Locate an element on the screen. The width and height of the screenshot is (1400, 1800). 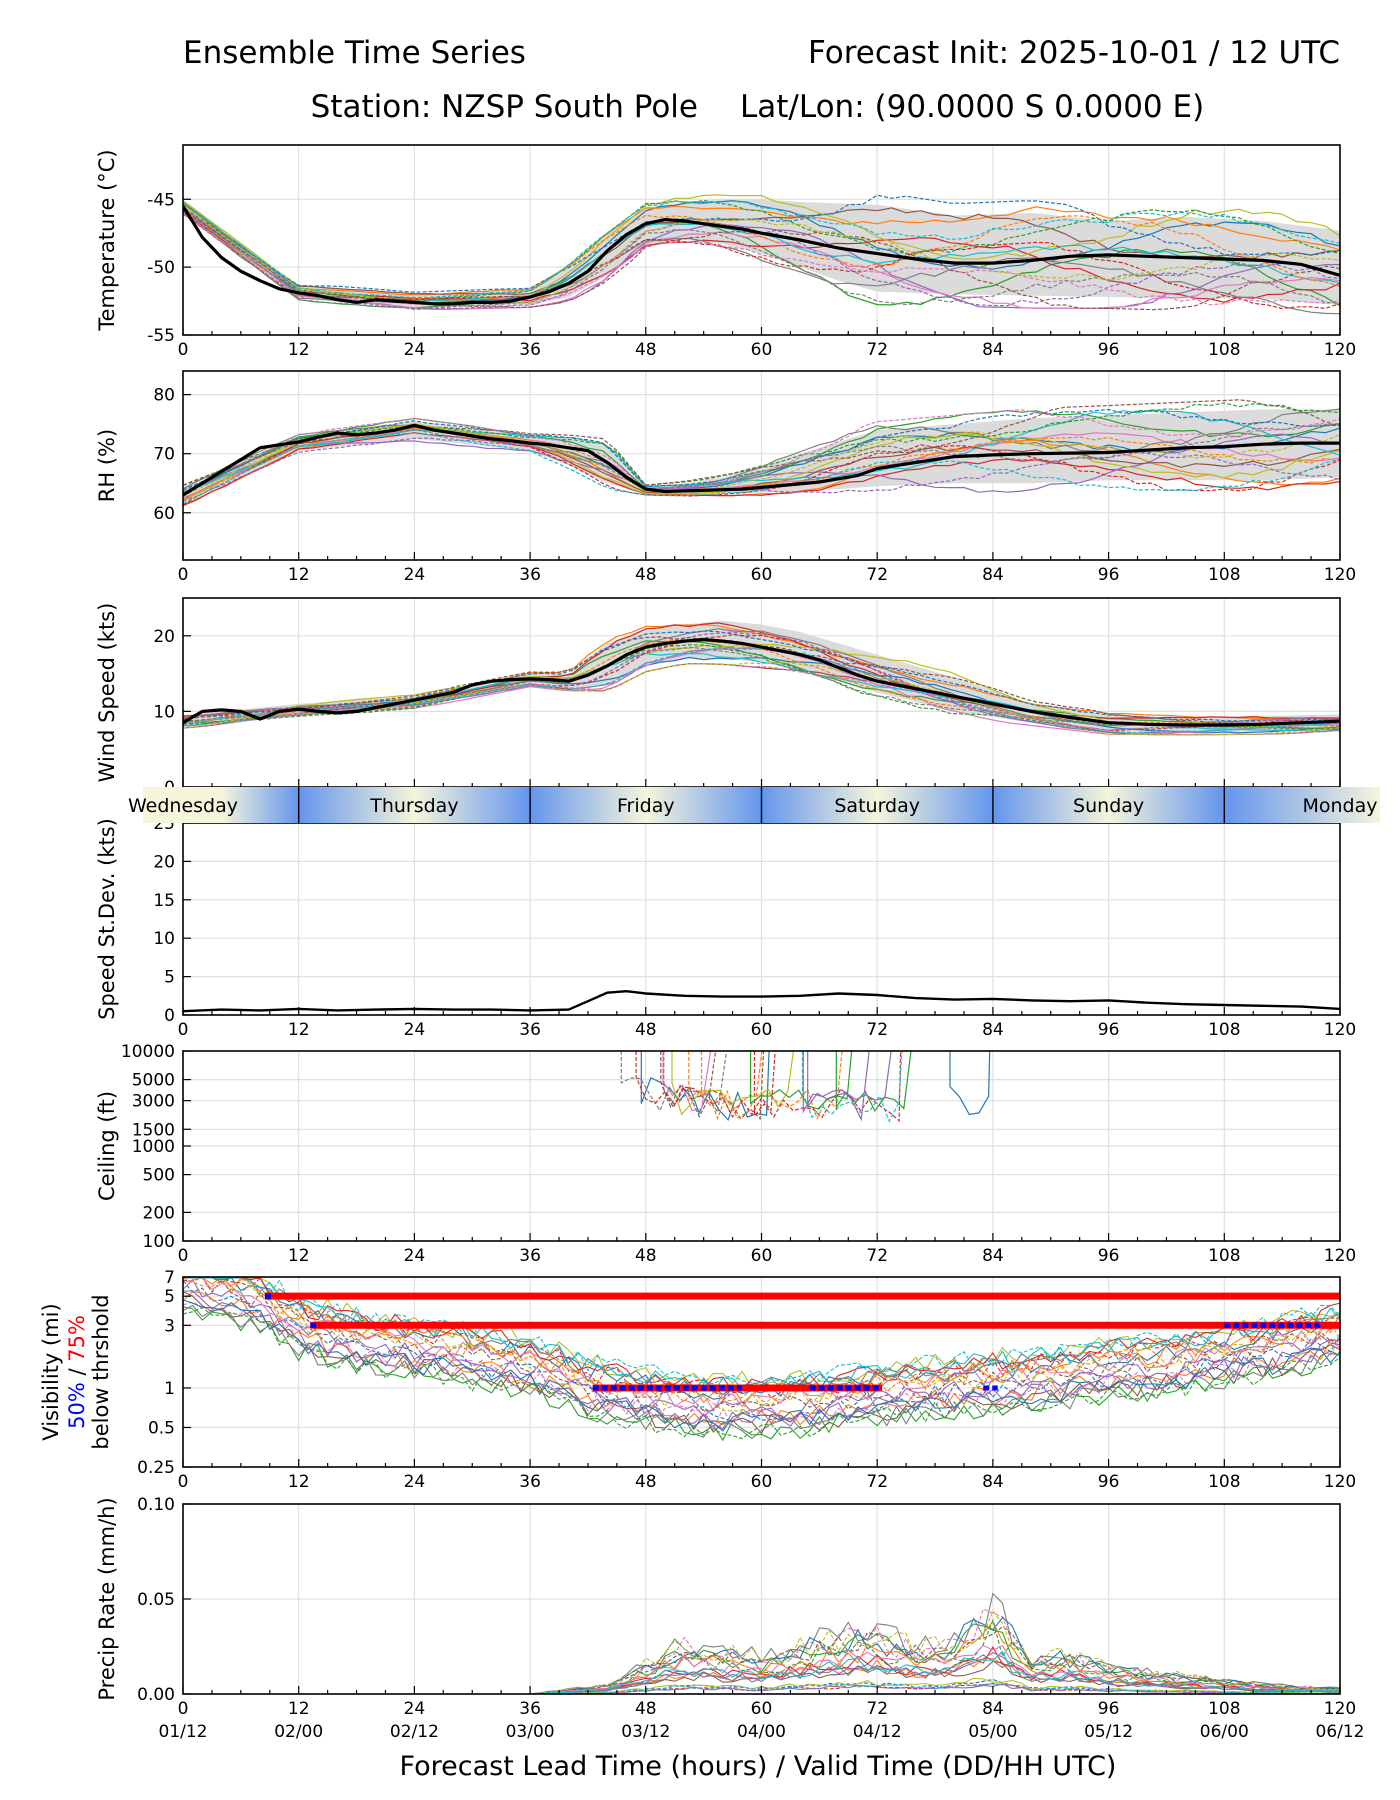
x-tick-label: 48 is located at coordinates (646, 1709).